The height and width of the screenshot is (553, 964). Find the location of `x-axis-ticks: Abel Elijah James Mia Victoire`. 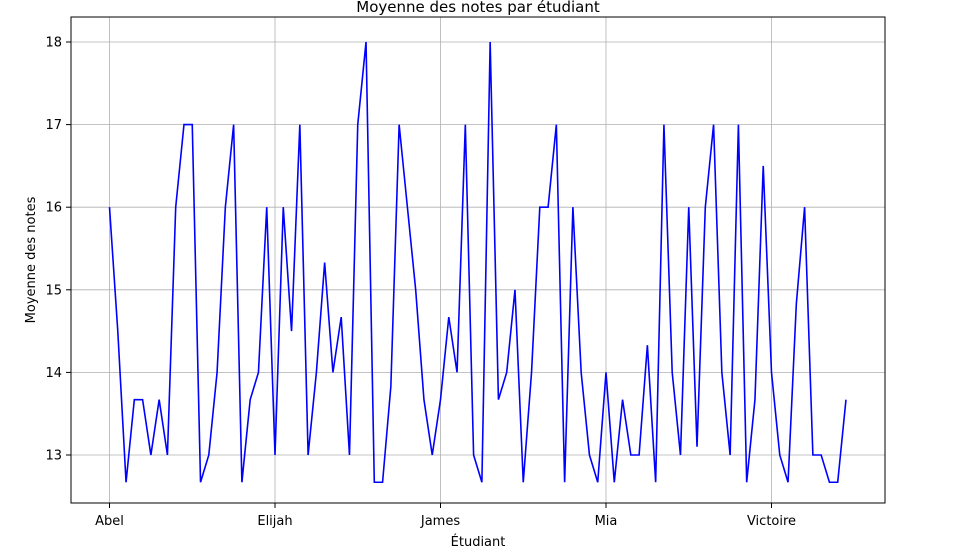

x-axis-ticks: Abel Elijah James Mia Victoire is located at coordinates (445, 516).